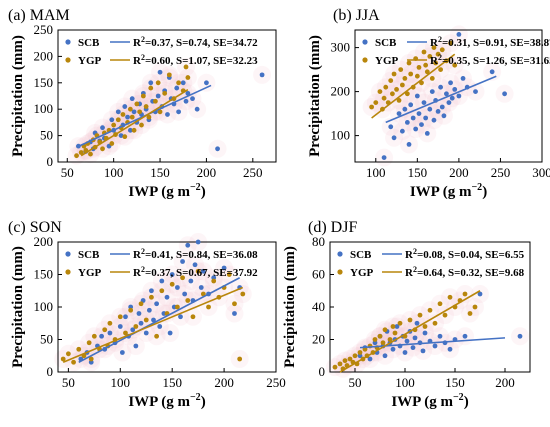 The width and height of the screenshot is (550, 427). Describe the element at coordinates (318, 339) in the screenshot. I see `y-tick-label: 20` at that location.